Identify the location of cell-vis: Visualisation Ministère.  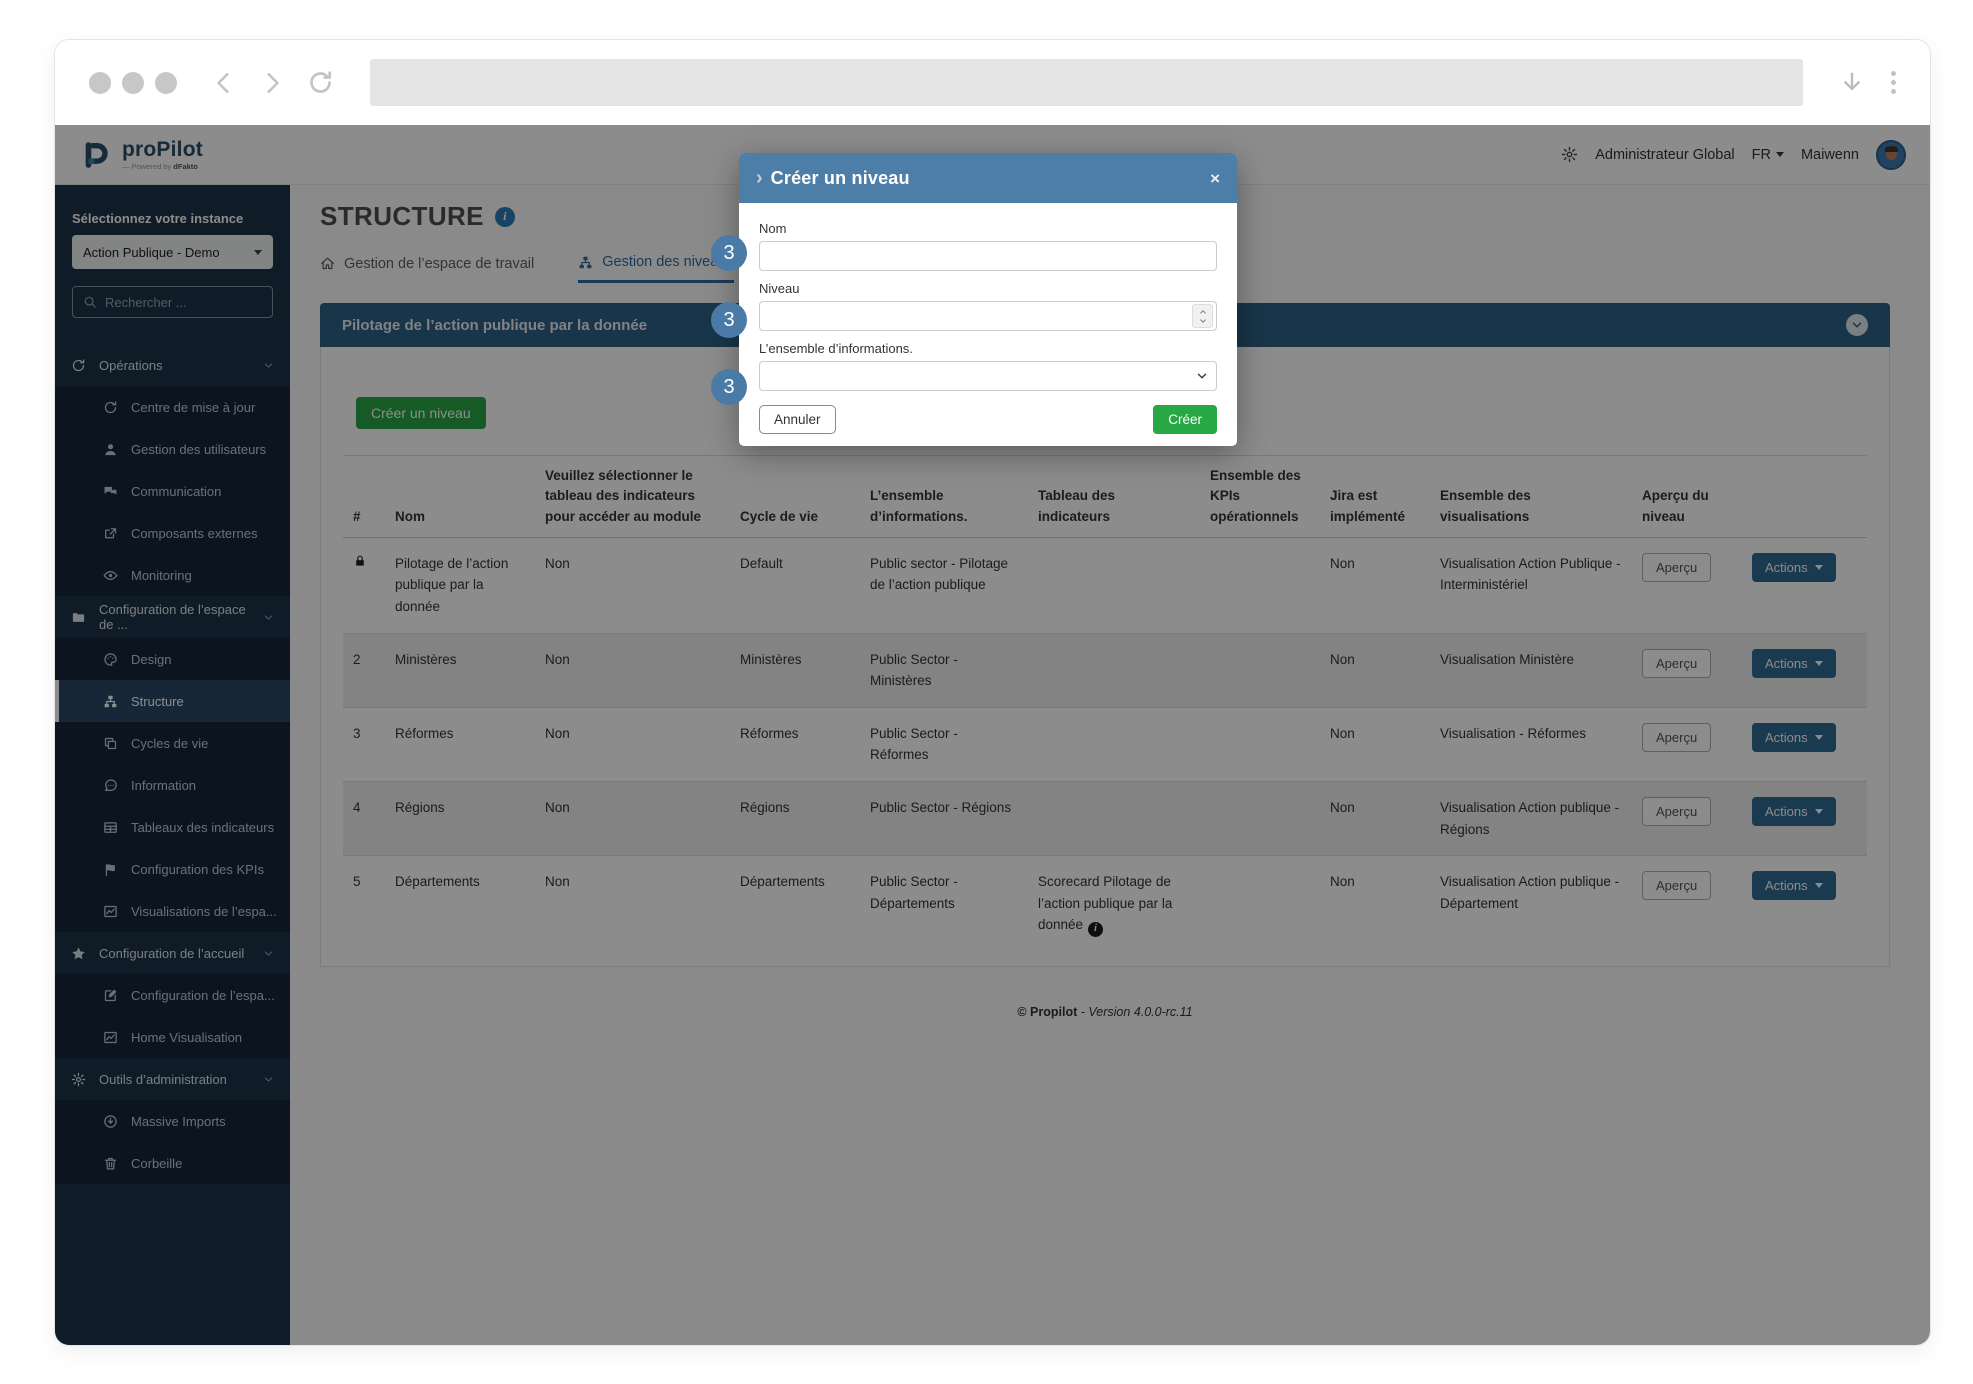
(1531, 670).